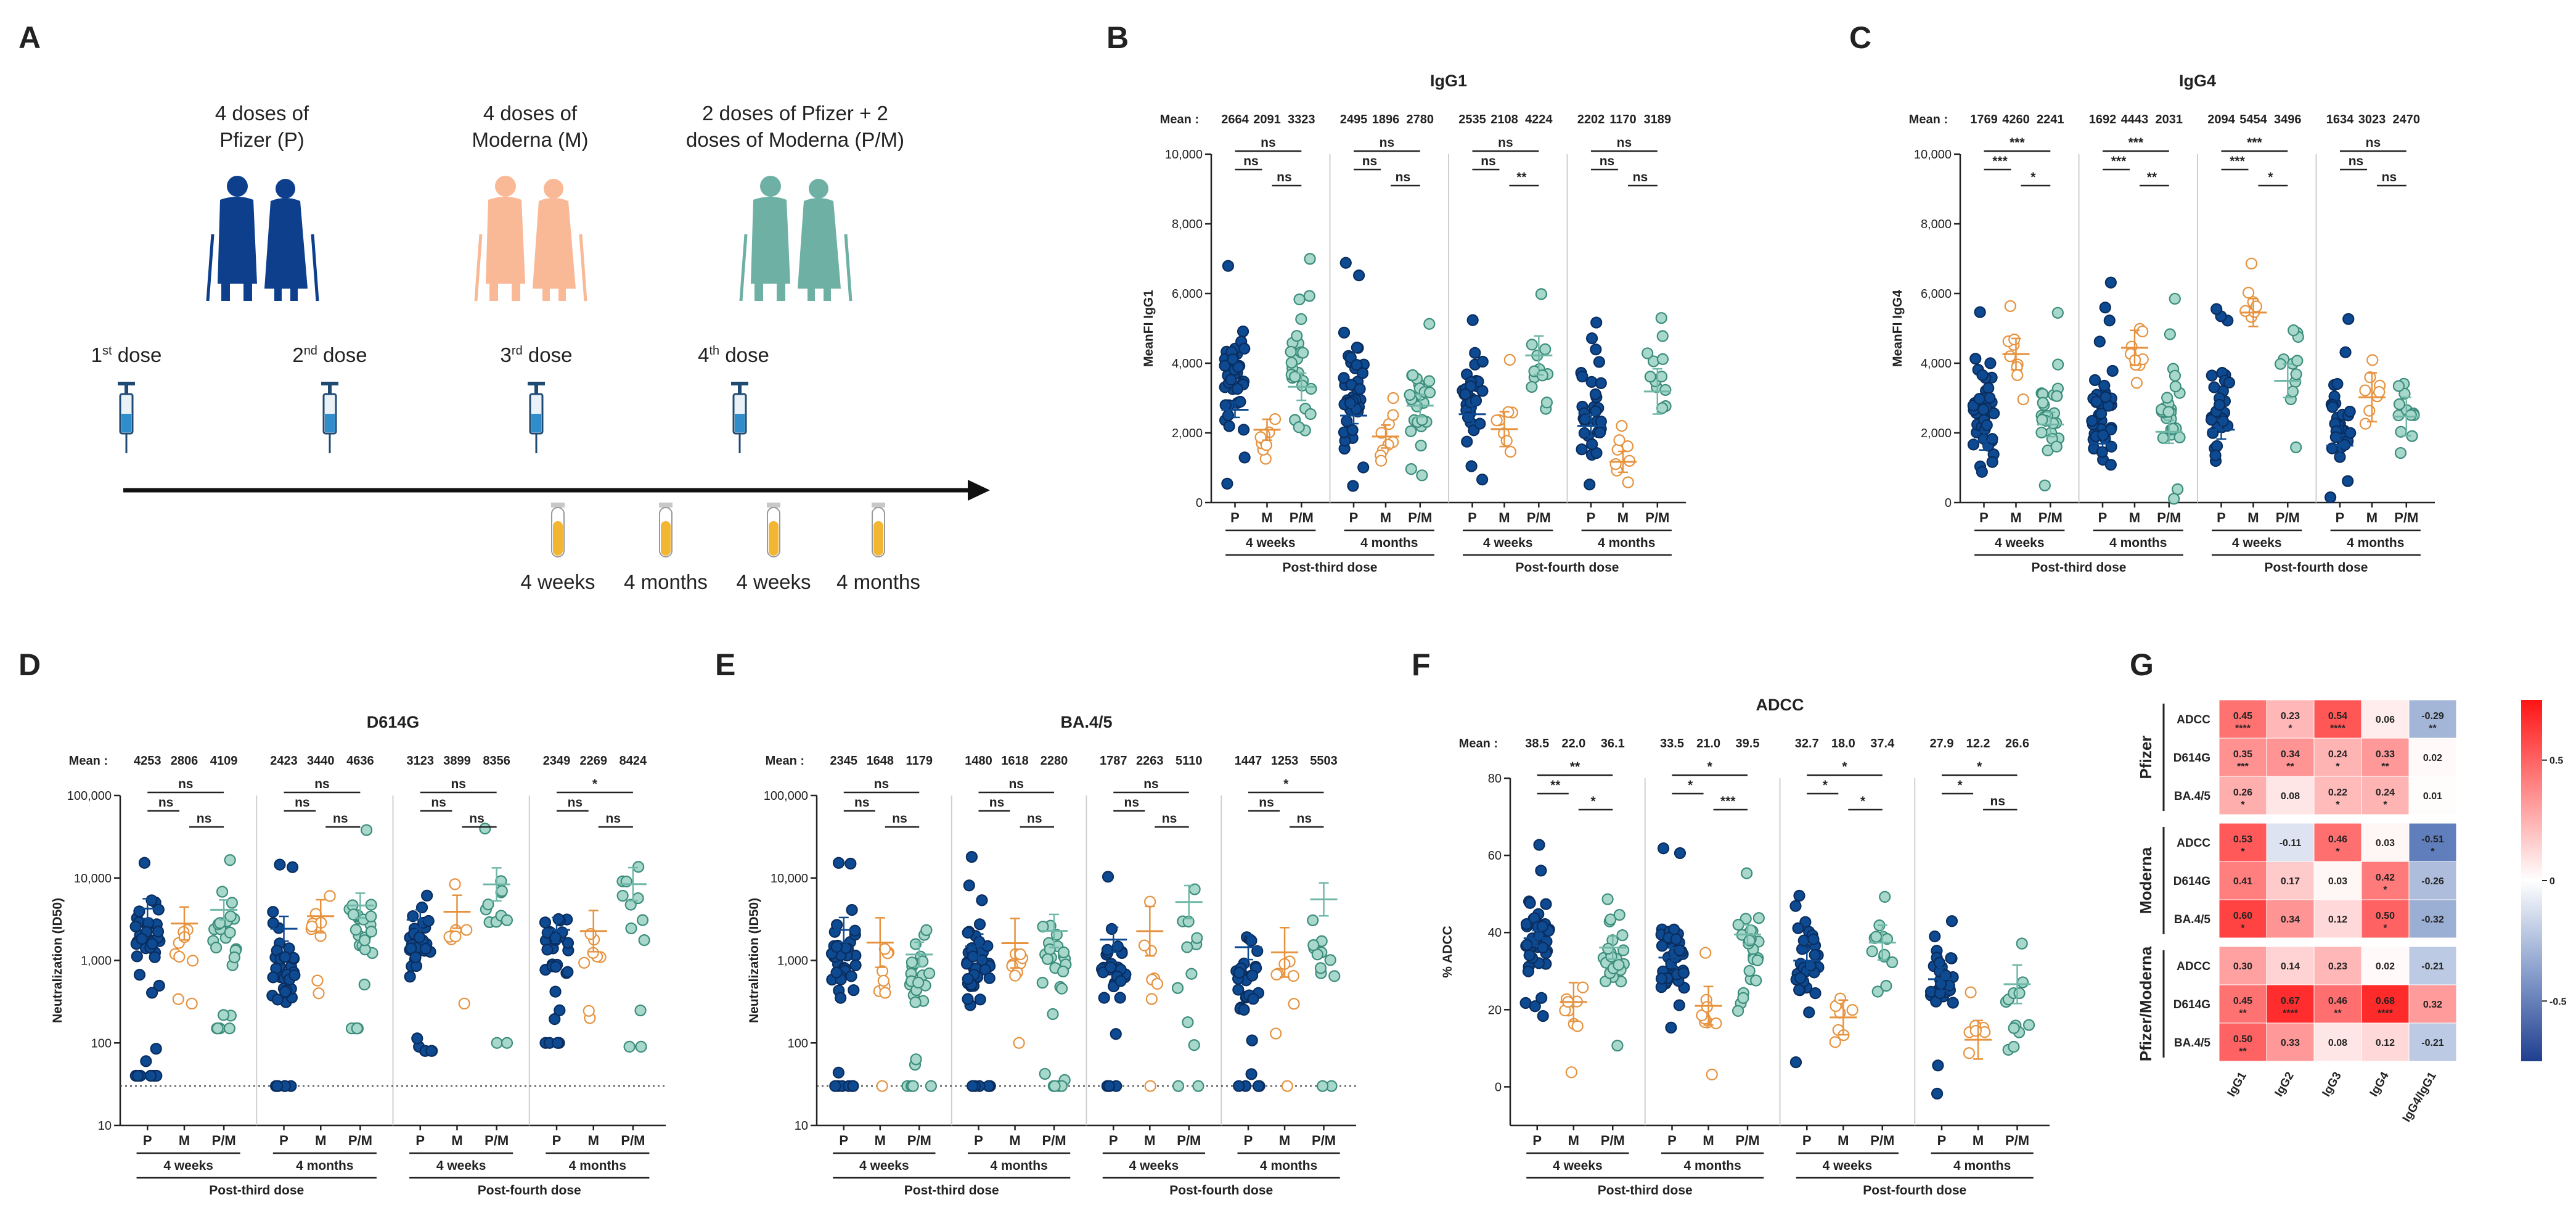 The height and width of the screenshot is (1229, 2576). Describe the element at coordinates (1982, 1166) in the screenshot. I see `timepoint-label: 4 months` at that location.